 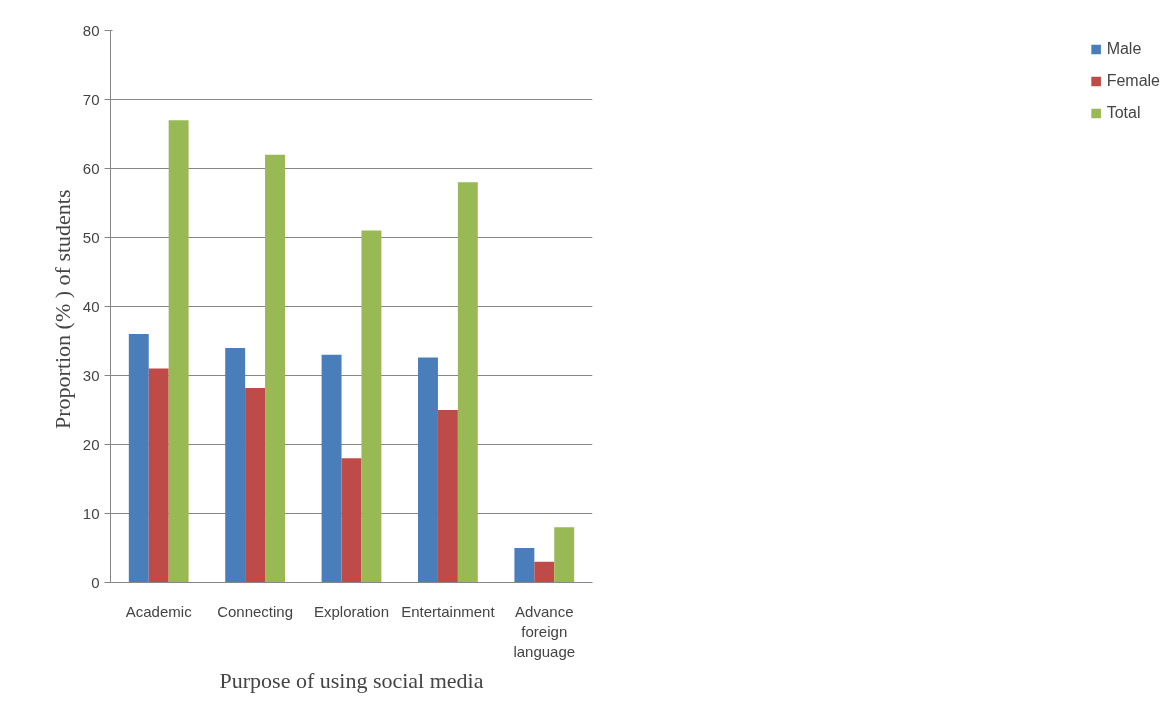 What do you see at coordinates (159, 611) in the screenshot?
I see `x-tick-label: Academic` at bounding box center [159, 611].